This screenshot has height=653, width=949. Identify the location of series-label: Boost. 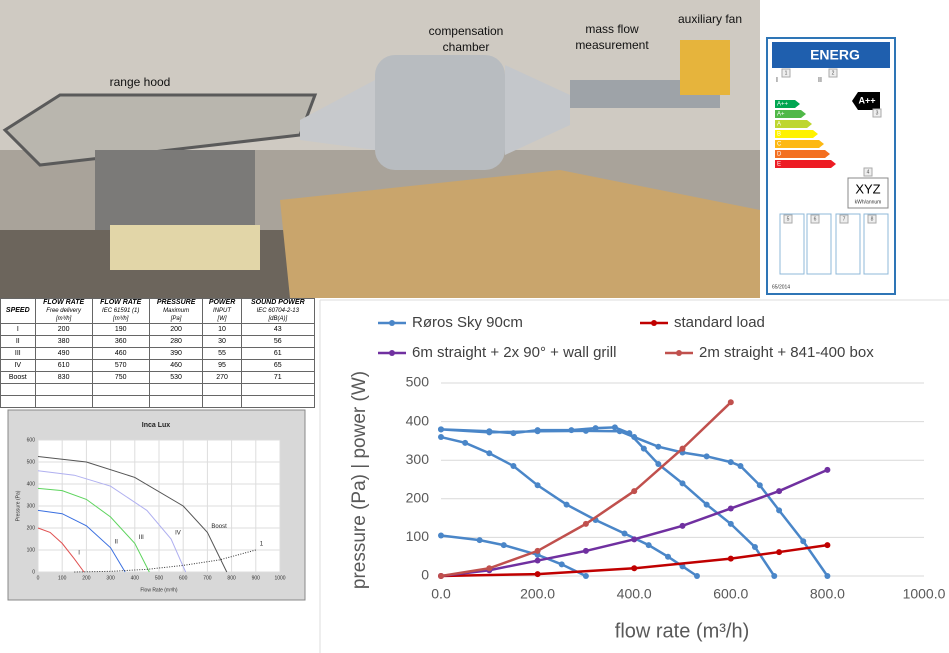
(219, 527).